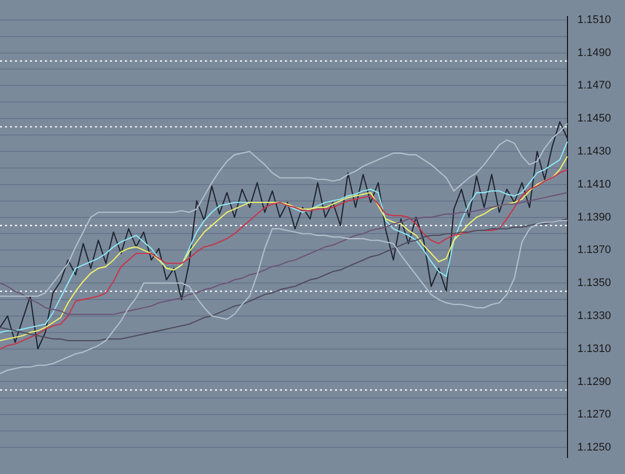  Describe the element at coordinates (594, 184) in the screenshot. I see `y-tick-label: 1.1410` at that location.